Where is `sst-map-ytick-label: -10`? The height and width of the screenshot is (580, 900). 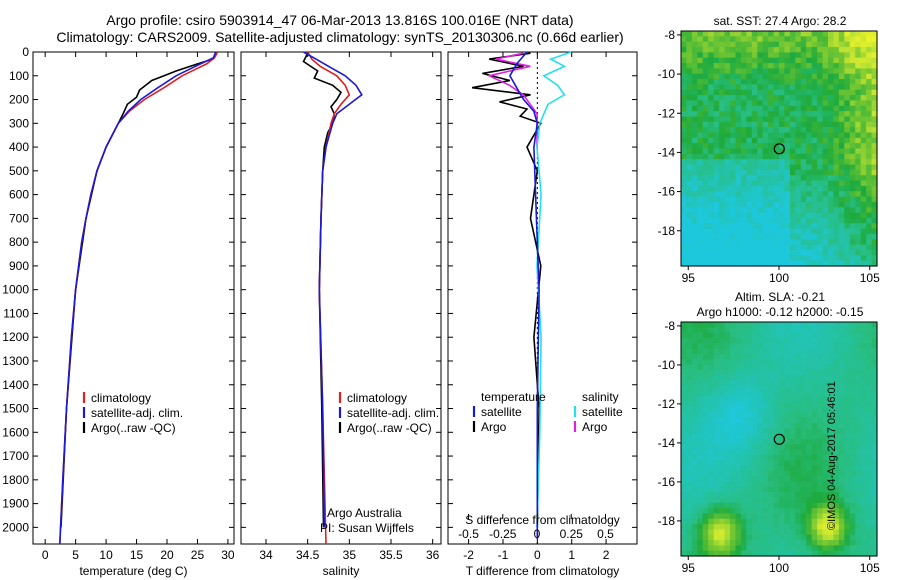 sst-map-ytick-label: -10 is located at coordinates (667, 74).